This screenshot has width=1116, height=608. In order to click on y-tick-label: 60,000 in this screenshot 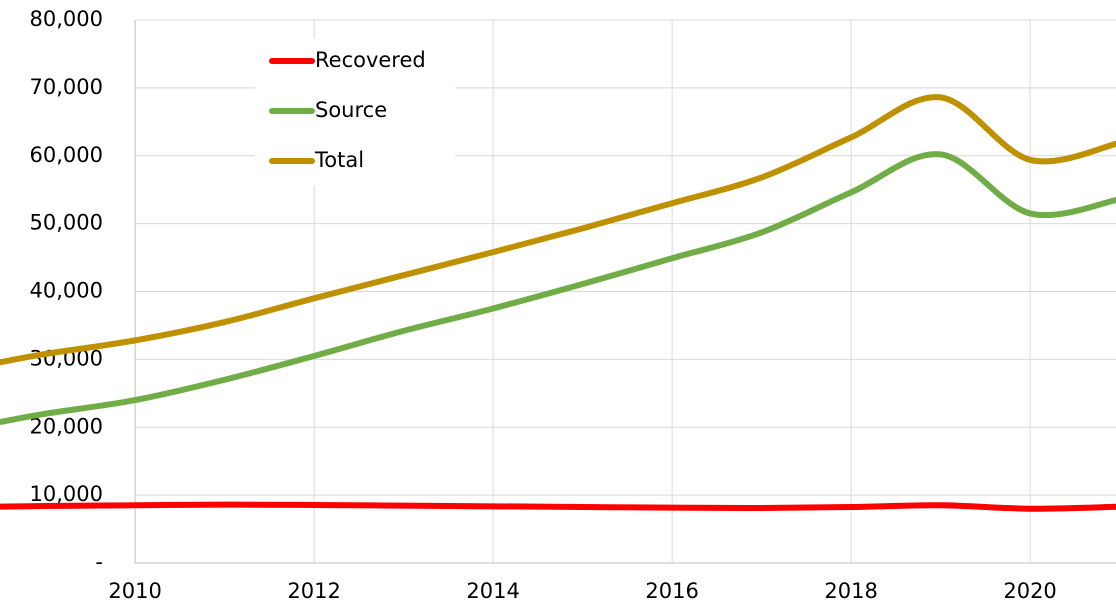, I will do `click(66, 155)`.